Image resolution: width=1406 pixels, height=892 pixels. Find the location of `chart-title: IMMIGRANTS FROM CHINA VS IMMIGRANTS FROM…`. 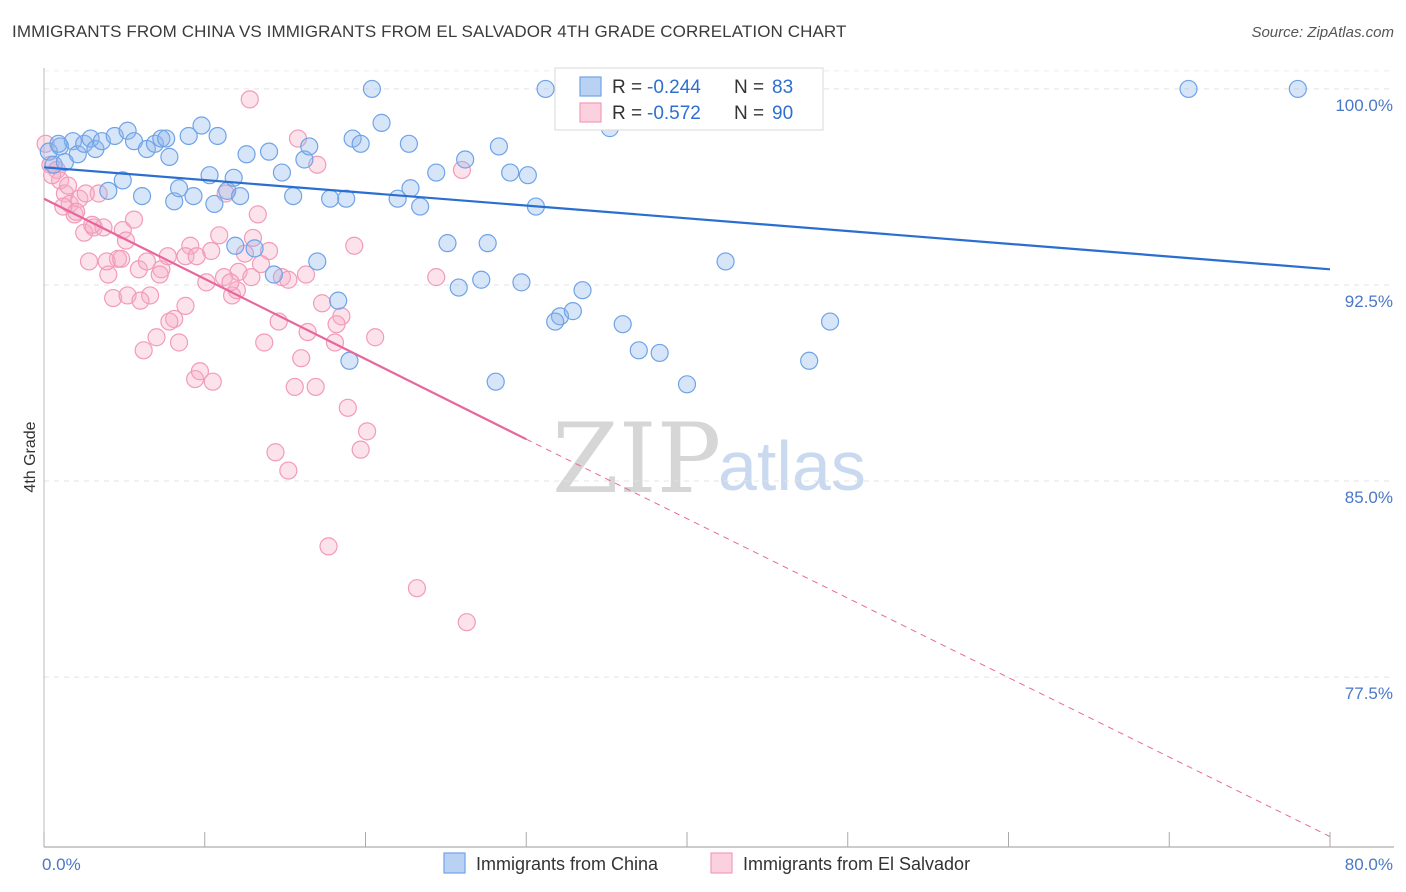

chart-title: IMMIGRANTS FROM CHINA VS IMMIGRANTS FROM… is located at coordinates (429, 31).